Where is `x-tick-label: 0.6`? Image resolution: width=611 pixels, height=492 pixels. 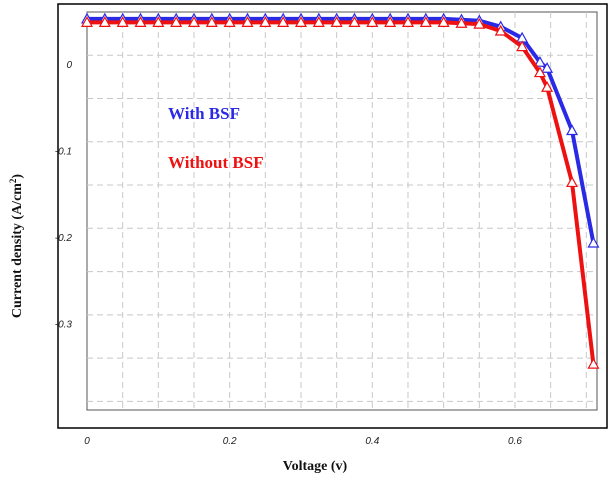 x-tick-label: 0.6 is located at coordinates (515, 441).